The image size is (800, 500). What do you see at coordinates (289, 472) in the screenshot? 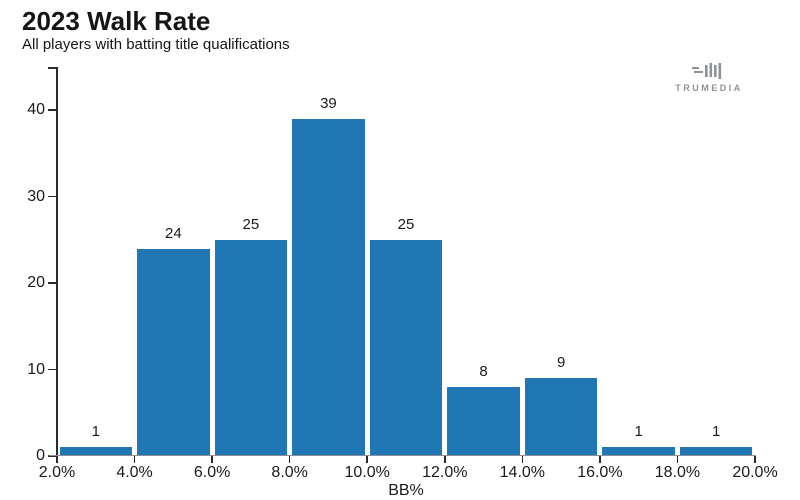
I see `x-axis-tick-label: 8.0%` at bounding box center [289, 472].